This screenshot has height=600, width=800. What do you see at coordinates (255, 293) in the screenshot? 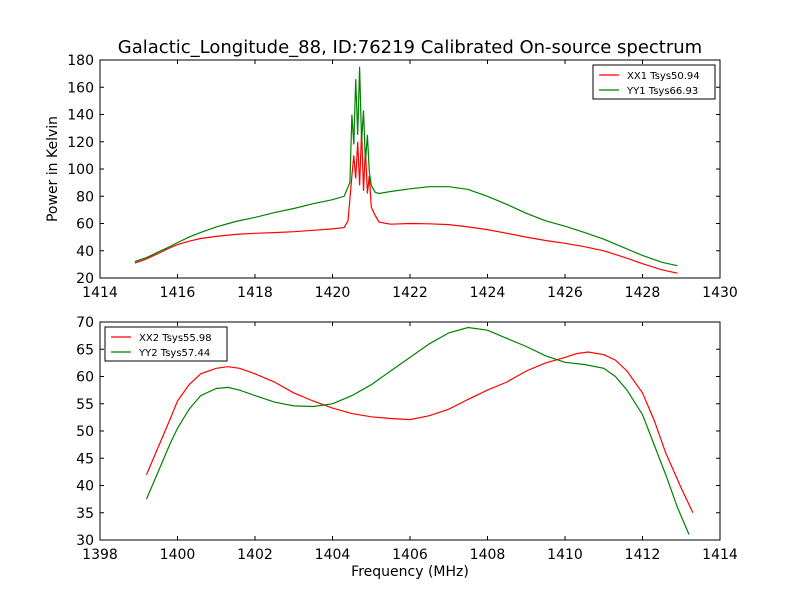
I see `x-tick-label: 1418` at bounding box center [255, 293].